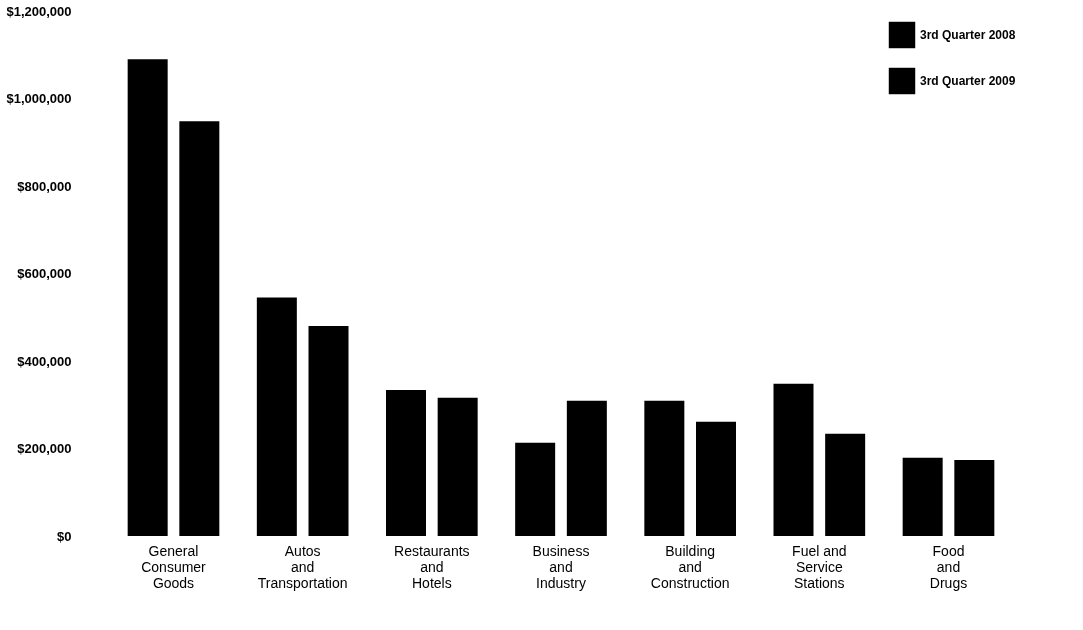 Image resolution: width=1083 pixels, height=630 pixels. I want to click on y-tick-label: $600,000, so click(44, 273).